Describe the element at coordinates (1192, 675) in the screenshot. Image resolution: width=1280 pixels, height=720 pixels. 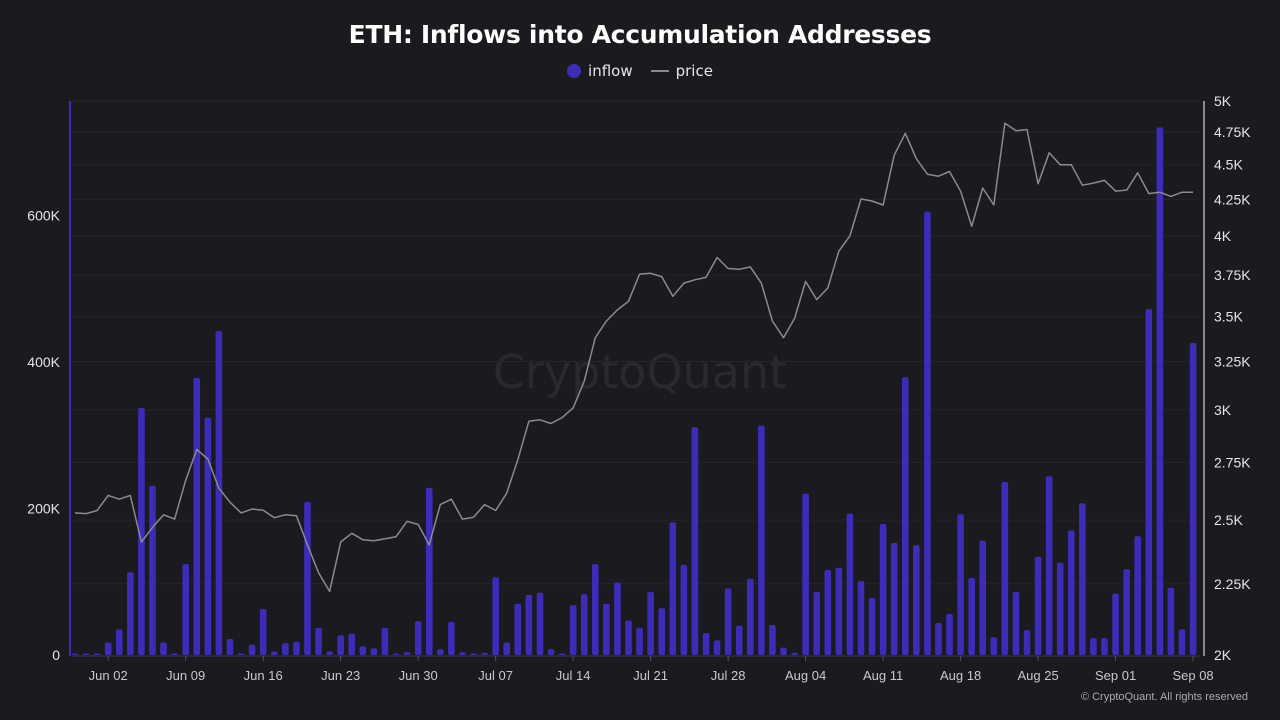
I see `x-axis-tick-label: Sep 08` at that location.